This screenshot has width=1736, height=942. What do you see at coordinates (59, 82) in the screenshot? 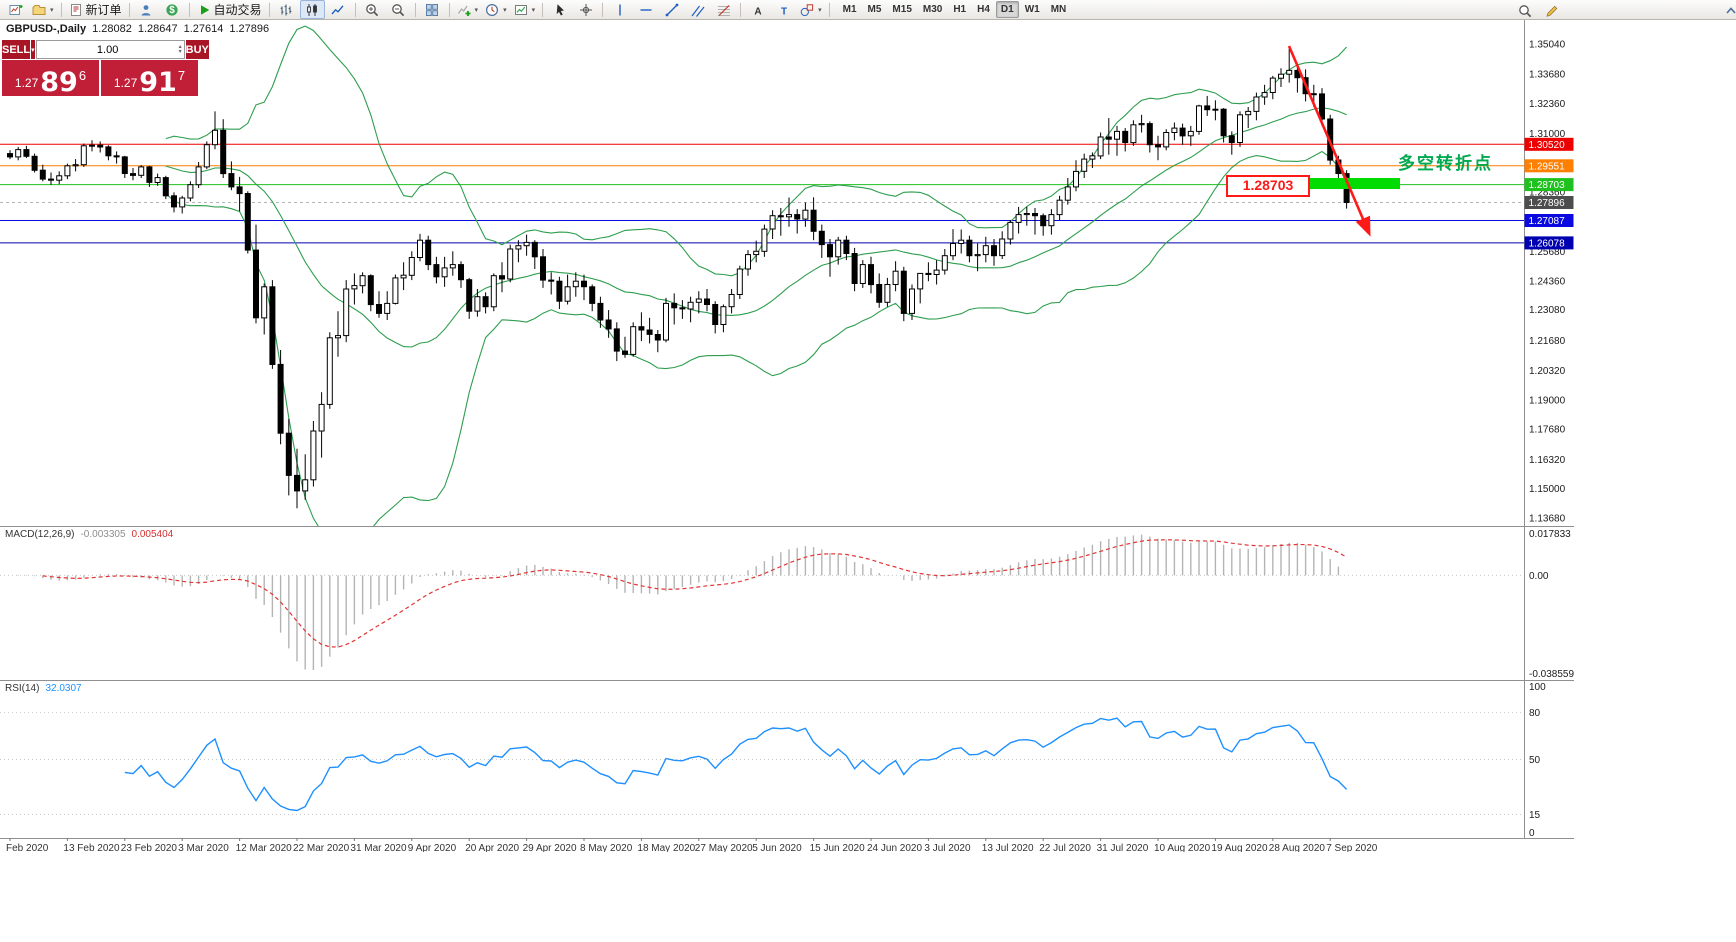
I see `sell-price-big: 89` at bounding box center [59, 82].